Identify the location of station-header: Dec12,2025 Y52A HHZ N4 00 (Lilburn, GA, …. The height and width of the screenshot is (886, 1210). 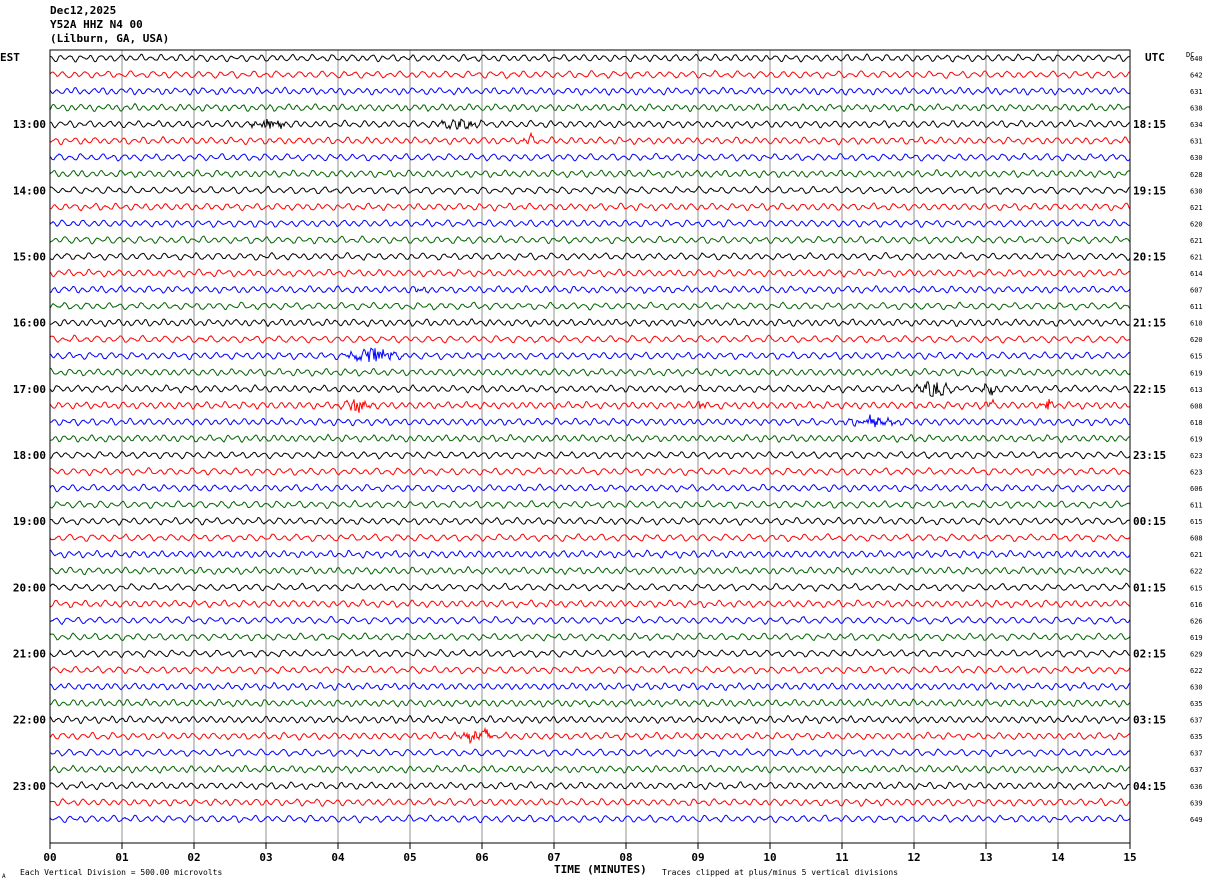
(109, 25).